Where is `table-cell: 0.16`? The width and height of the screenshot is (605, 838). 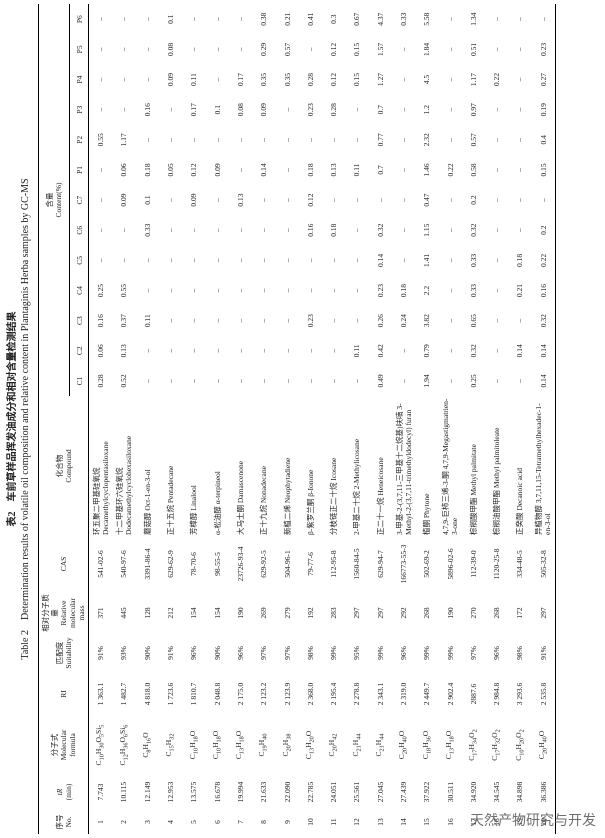
table-cell: 0.16 is located at coordinates (101, 321).